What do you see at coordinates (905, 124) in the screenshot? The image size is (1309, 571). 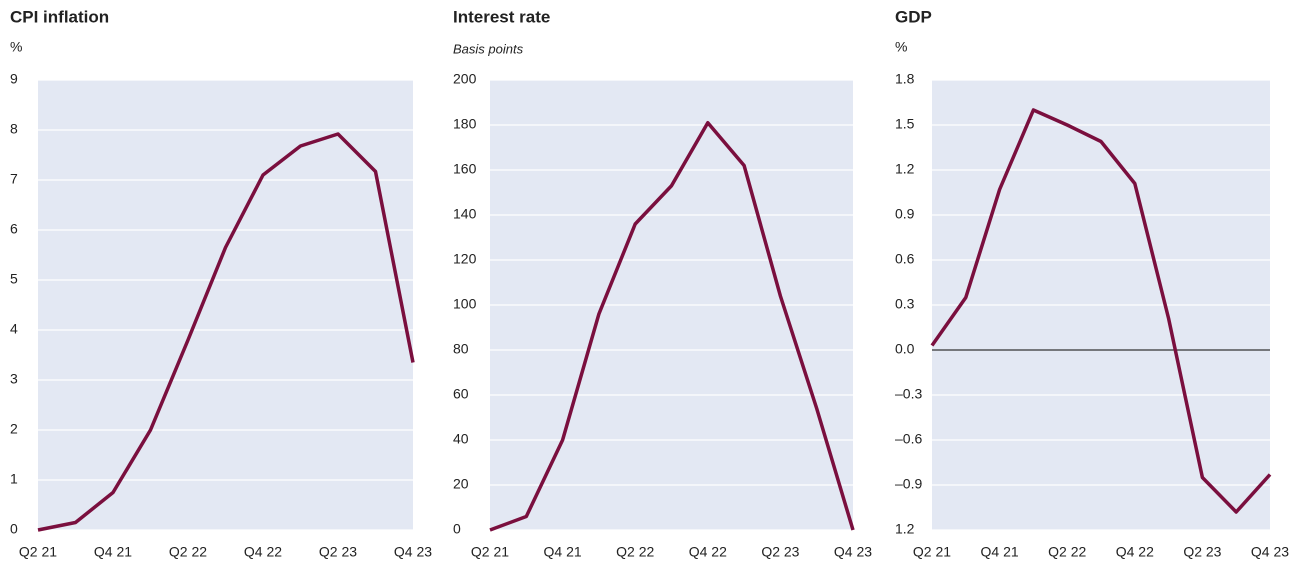 I see `y-tick-label: 1.5` at bounding box center [905, 124].